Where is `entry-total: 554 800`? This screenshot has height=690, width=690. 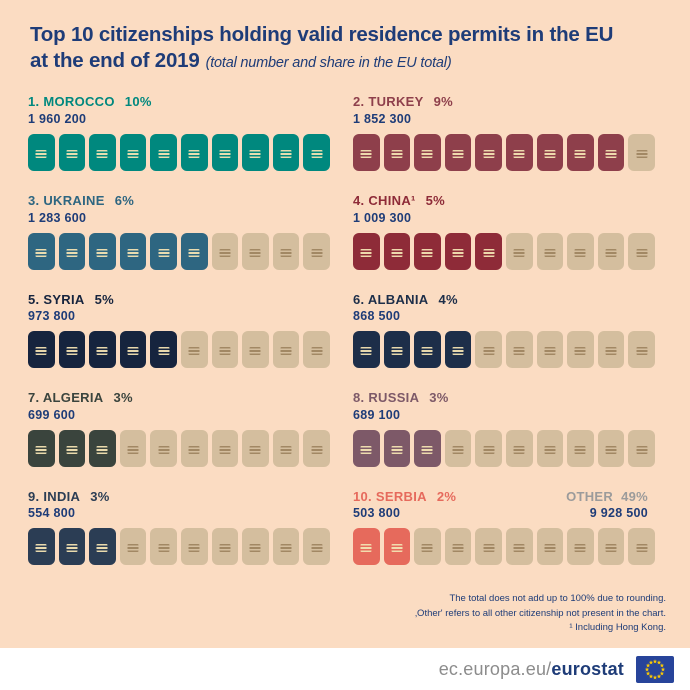
entry-total: 554 800 is located at coordinates (52, 513).